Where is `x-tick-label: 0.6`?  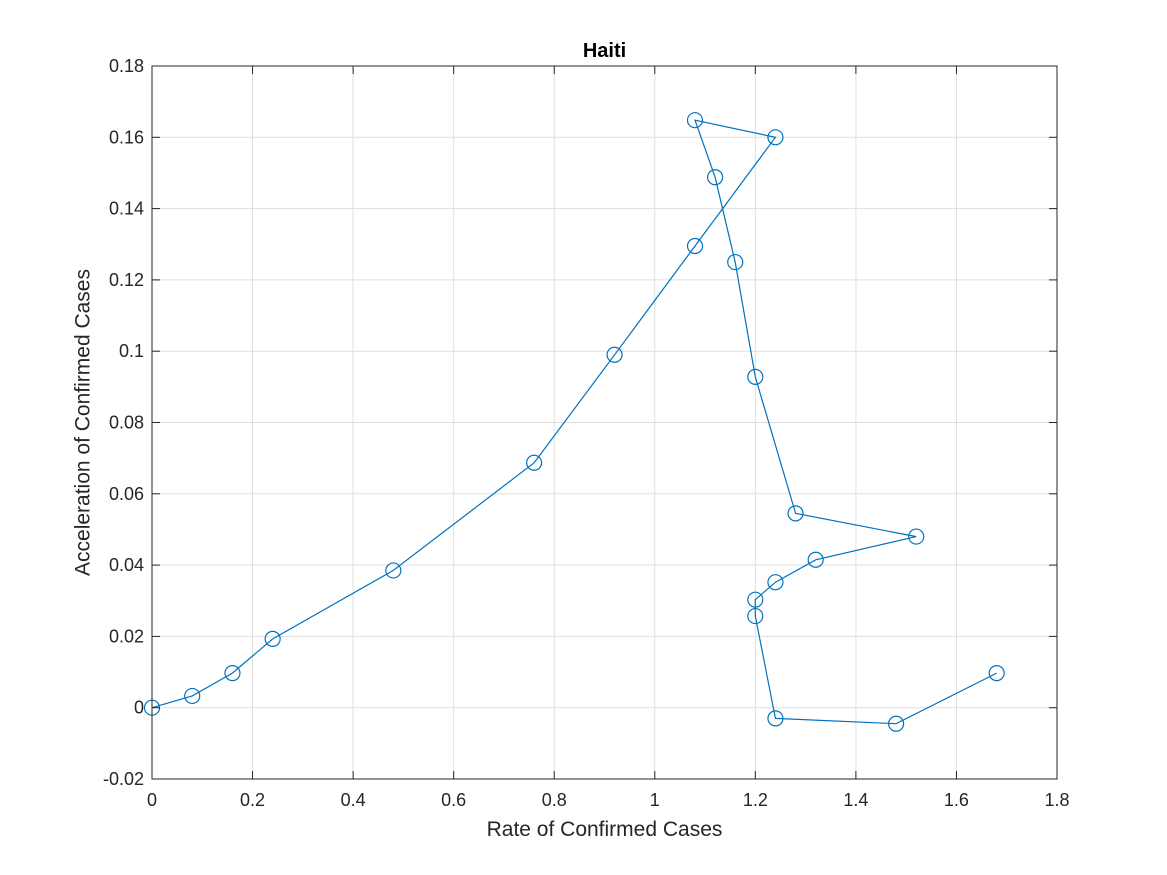 x-tick-label: 0.6 is located at coordinates (453, 800).